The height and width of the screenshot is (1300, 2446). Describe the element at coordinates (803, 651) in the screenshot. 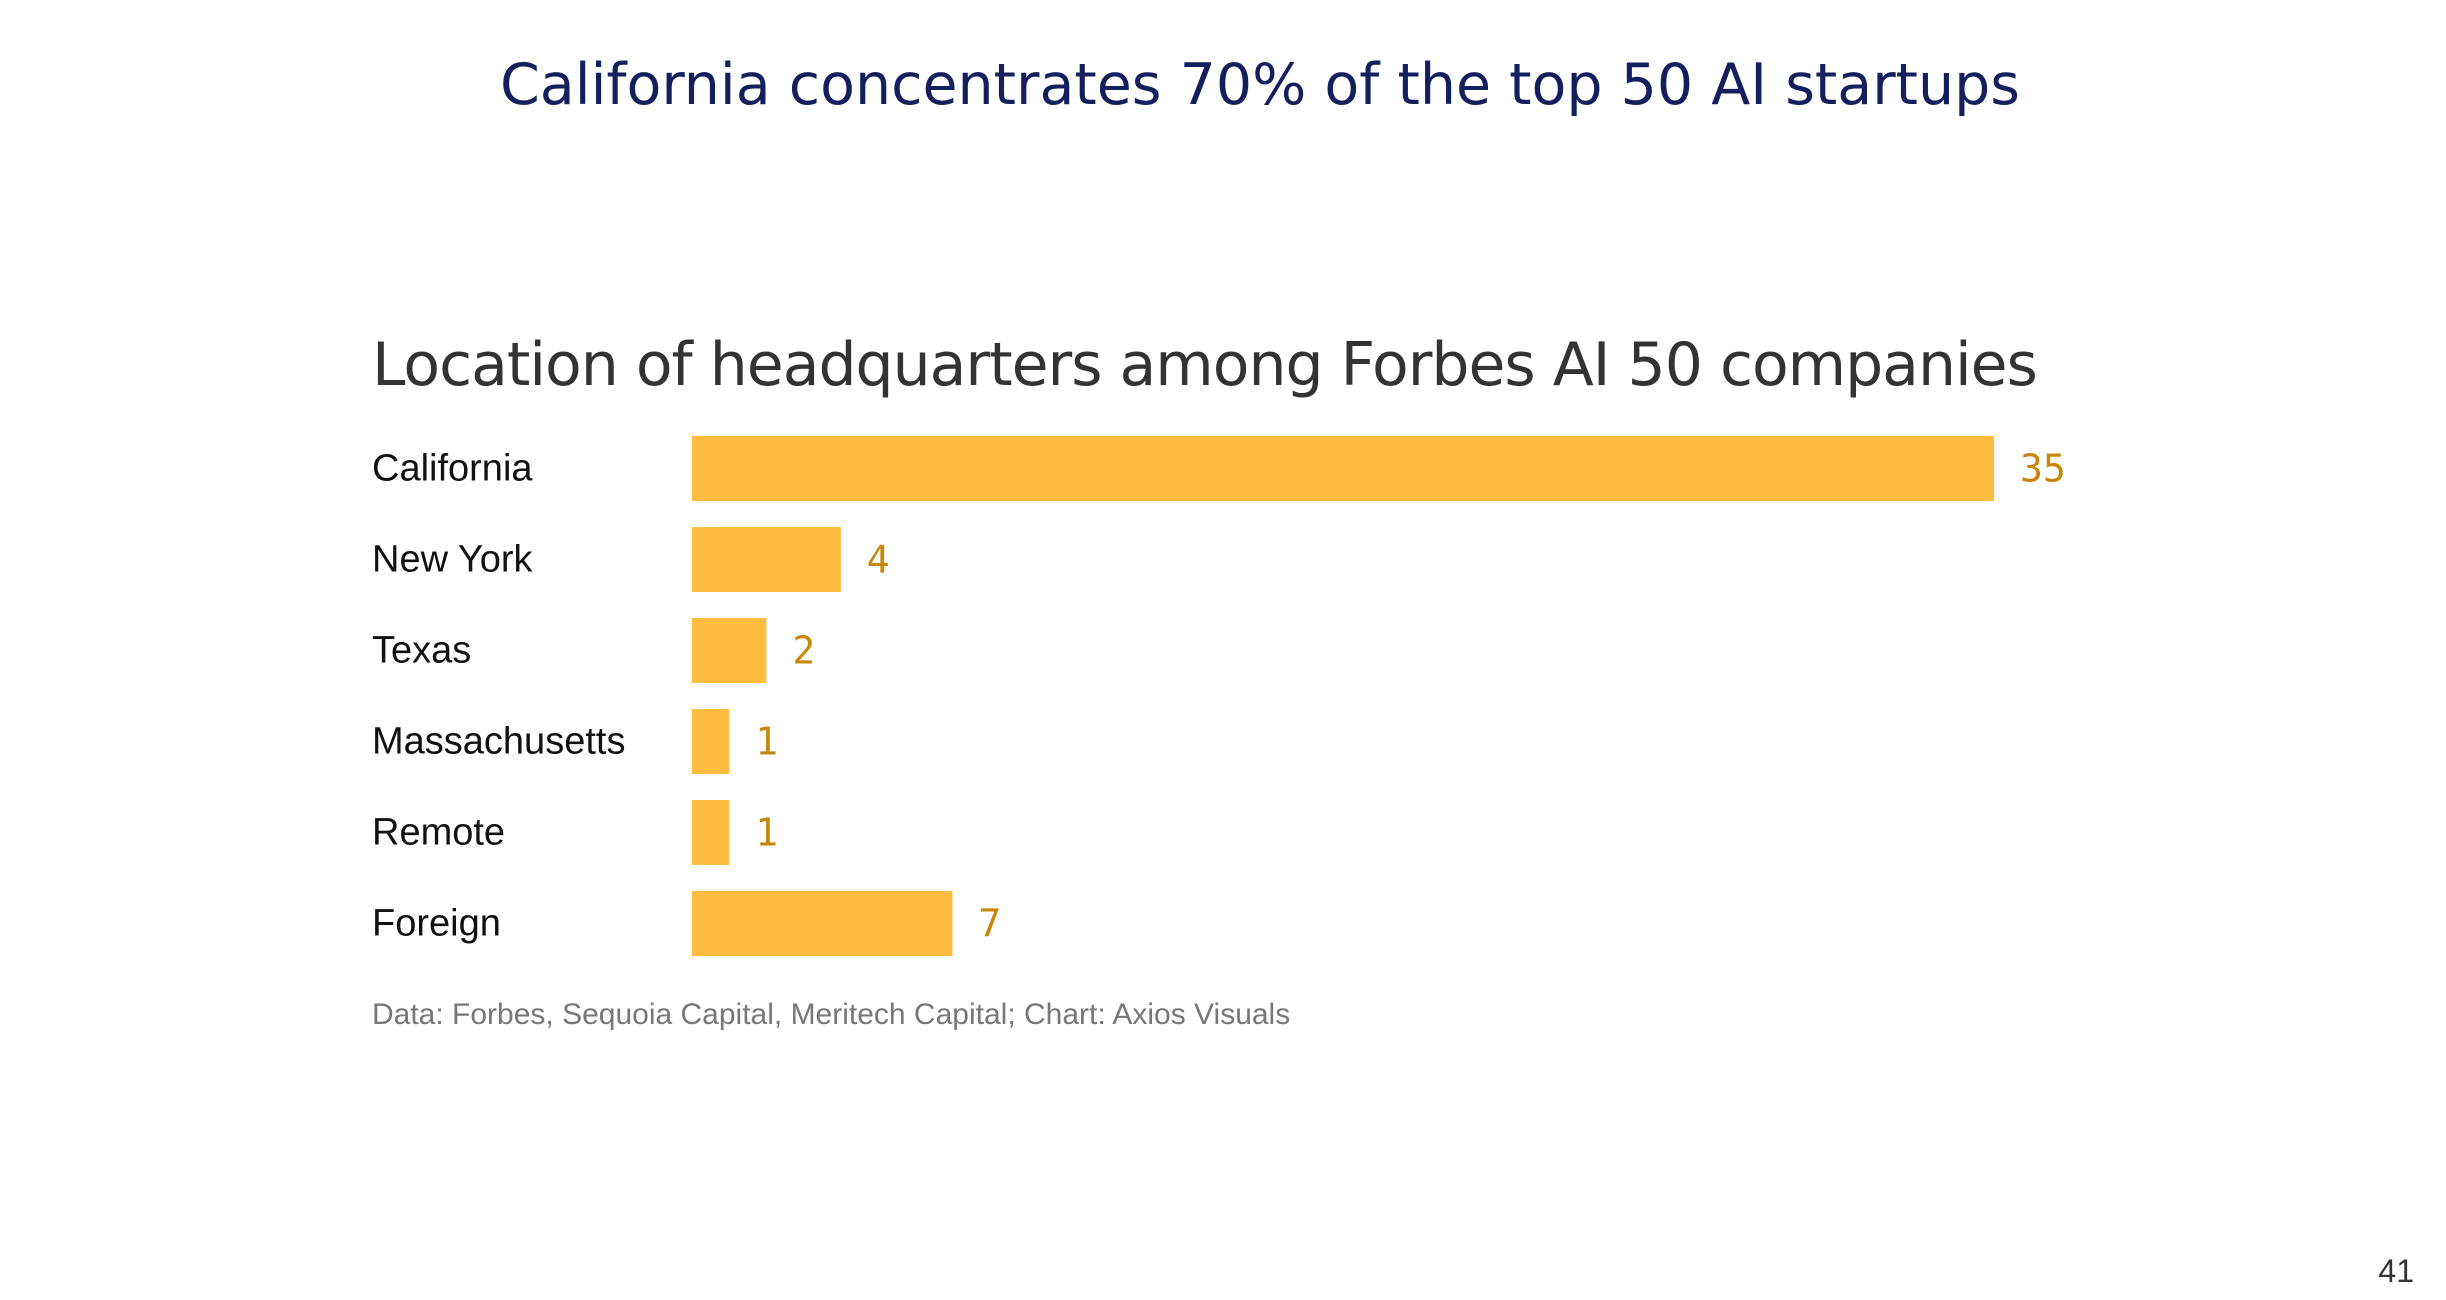

I see `bar-value-label: 2` at that location.